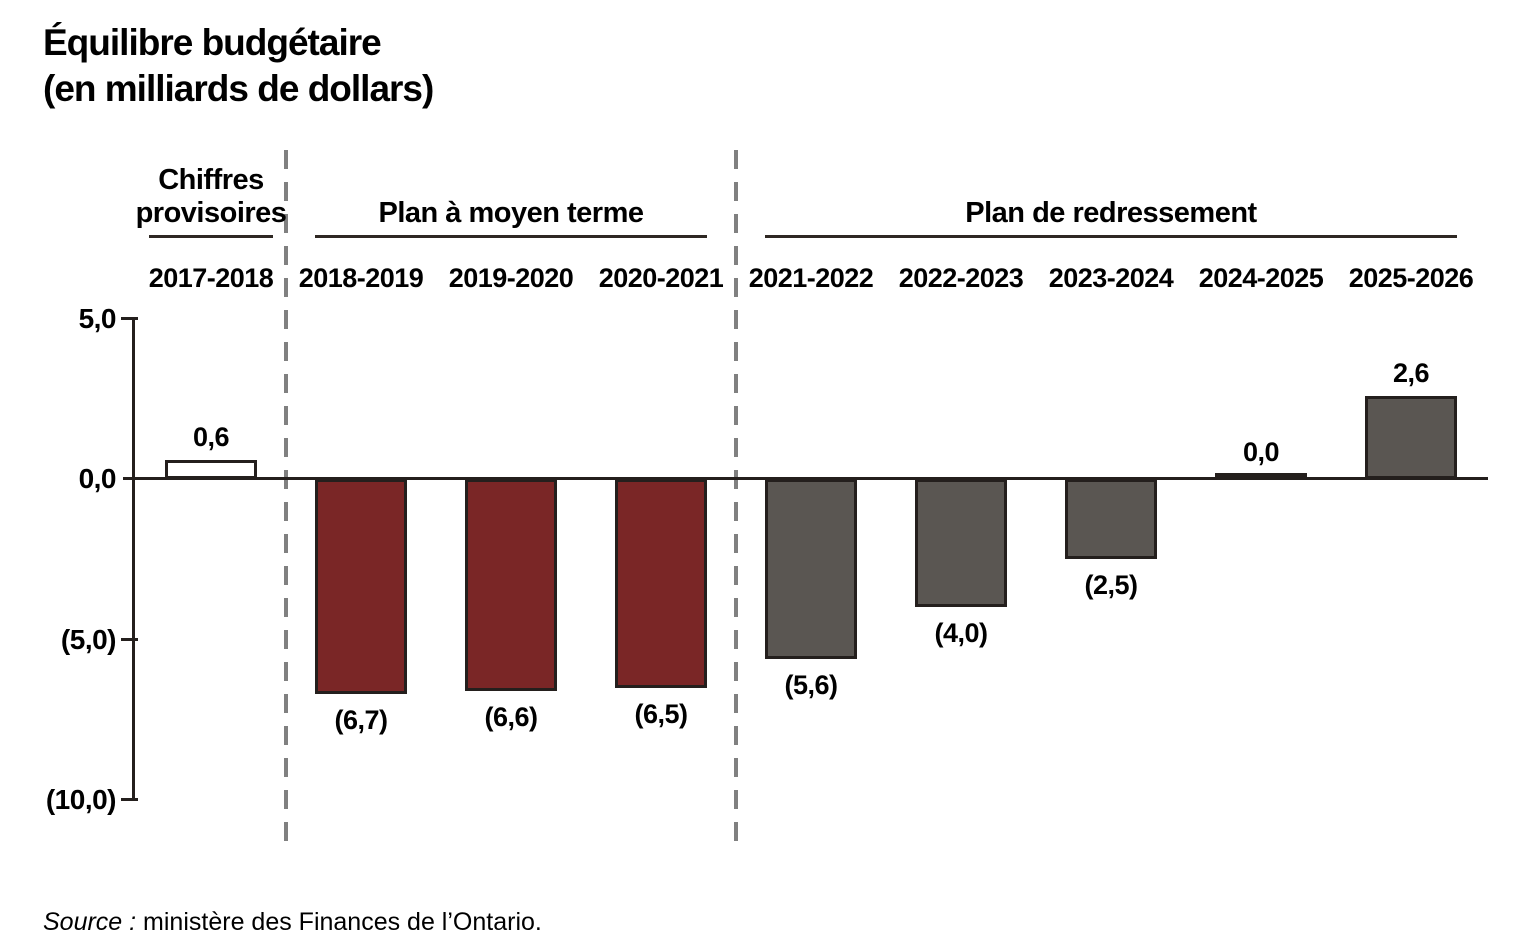 Image resolution: width=1527 pixels, height=951 pixels. I want to click on year-label-2024-2025: 2024-2025, so click(1261, 278).